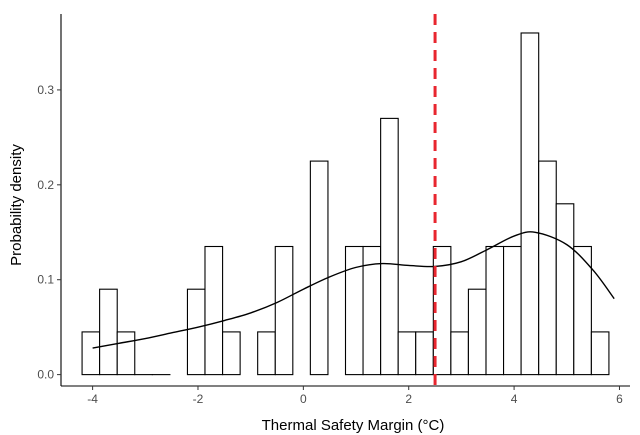 Image resolution: width=640 pixels, height=435 pixels. Describe the element at coordinates (45, 280) in the screenshot. I see `y-tick-label: 0.1` at that location.